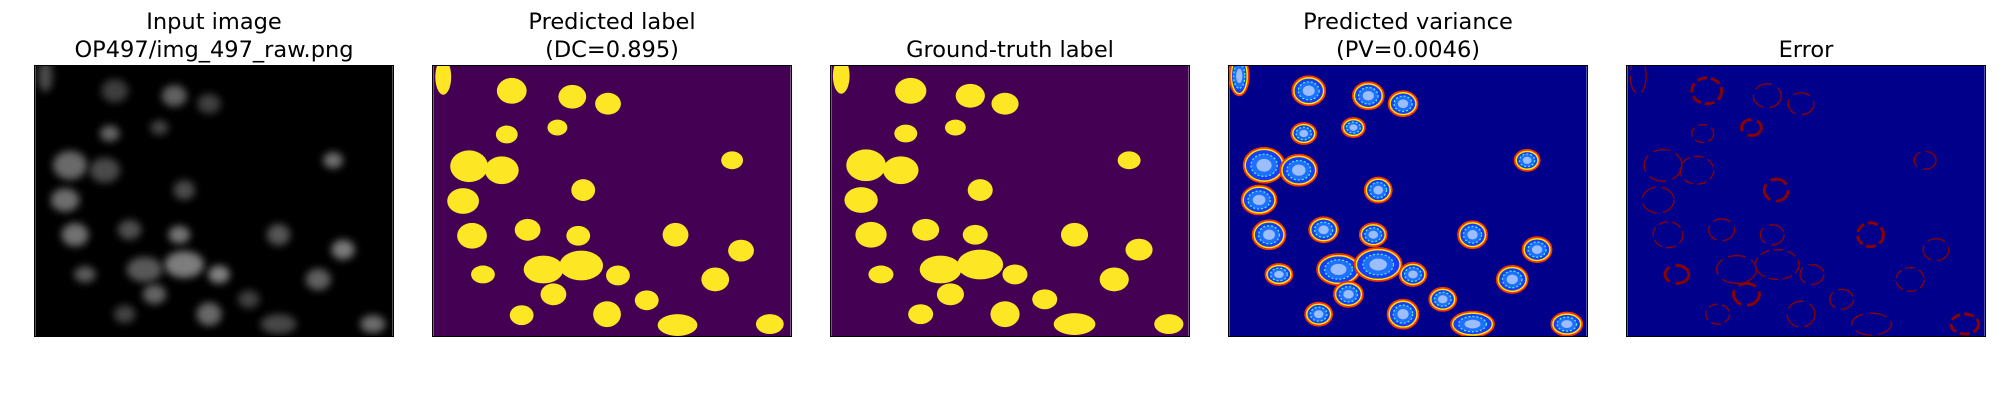 This screenshot has height=400, width=2000. What do you see at coordinates (1408, 36) in the screenshot?
I see `panel-title-variance: Predicted variance (PV=0.0046)` at bounding box center [1408, 36].